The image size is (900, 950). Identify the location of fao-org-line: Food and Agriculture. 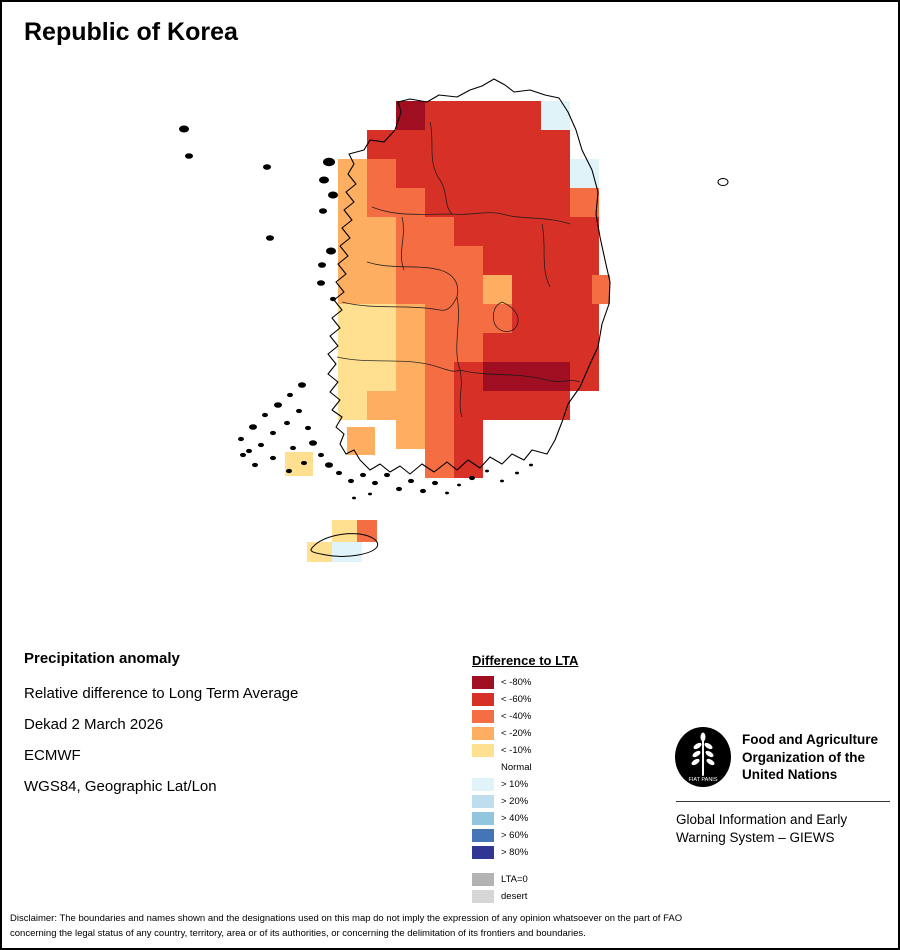
(810, 739).